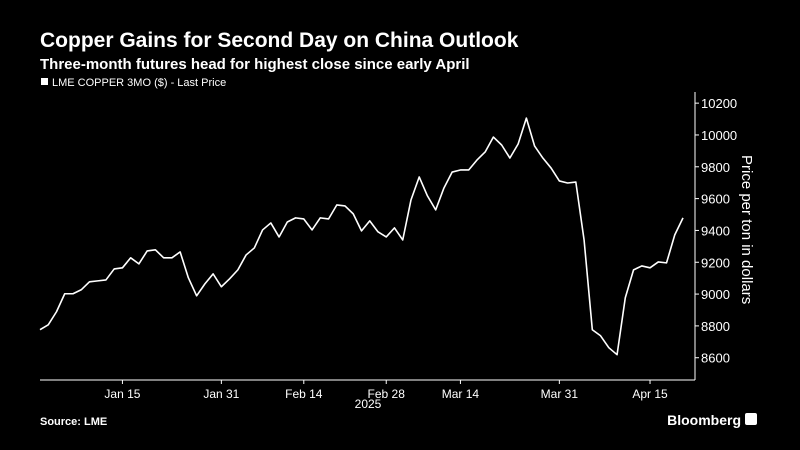 Image resolution: width=800 pixels, height=450 pixels. What do you see at coordinates (387, 394) in the screenshot?
I see `x-tick-label: Feb 28` at bounding box center [387, 394].